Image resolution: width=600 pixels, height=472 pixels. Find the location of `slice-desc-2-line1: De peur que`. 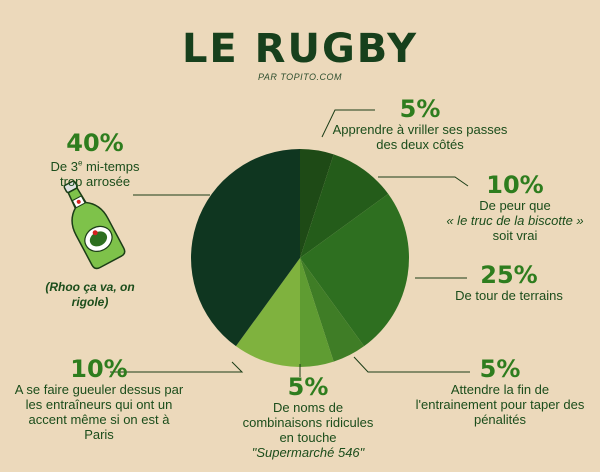

slice-desc-2-line1: De peur que is located at coordinates (515, 205).